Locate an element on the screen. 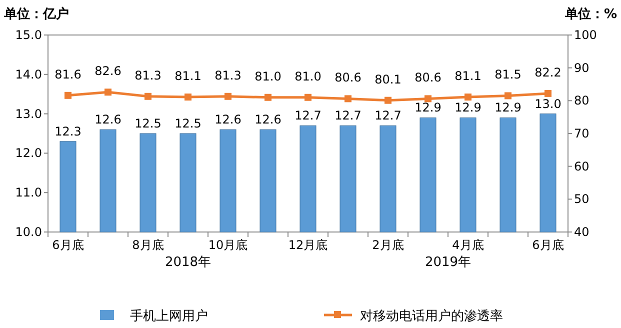 This screenshot has width=621, height=328. y-tick-label: 10.0 is located at coordinates (28, 232).